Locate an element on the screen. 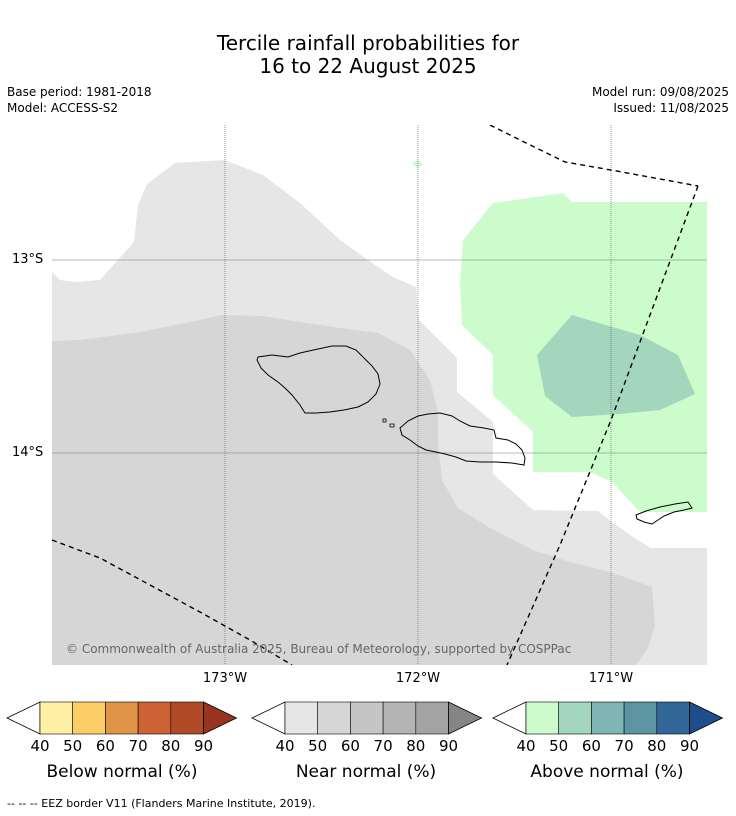 This screenshot has height=816, width=736. eez-border-southwest is located at coordinates (172, 602).